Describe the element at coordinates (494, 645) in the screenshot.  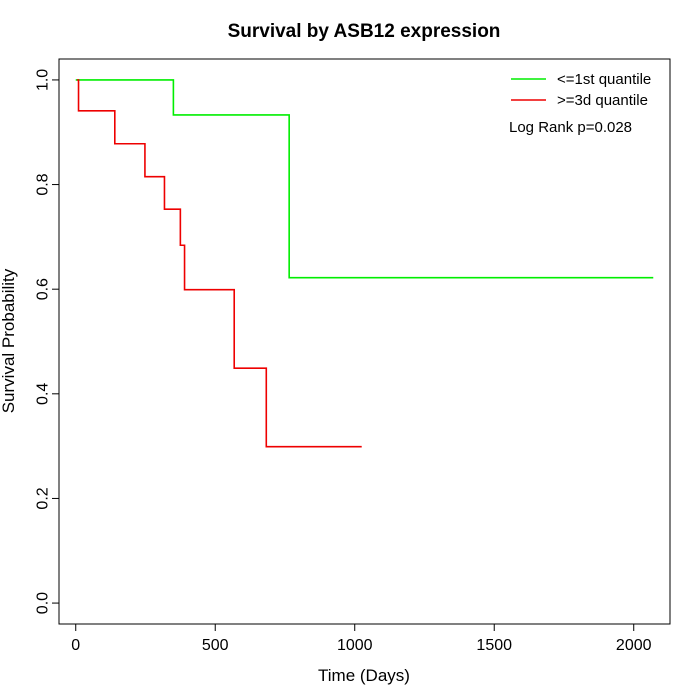
I see `x-tick-label: 1500` at that location.